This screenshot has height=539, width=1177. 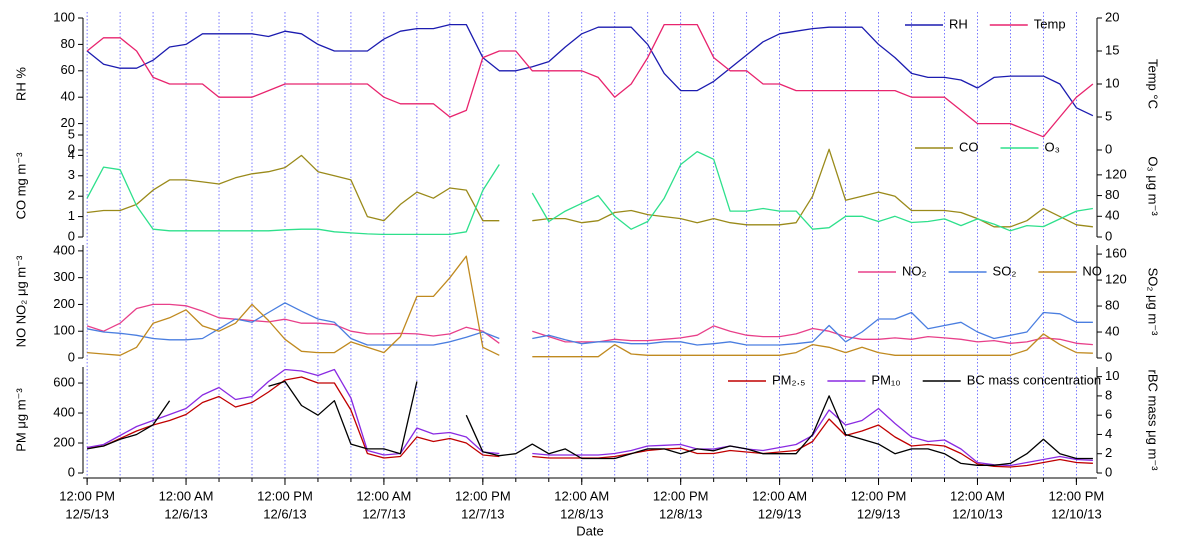 What do you see at coordinates (1153, 84) in the screenshot?
I see `y2-axis-label: Temp °C` at bounding box center [1153, 84].